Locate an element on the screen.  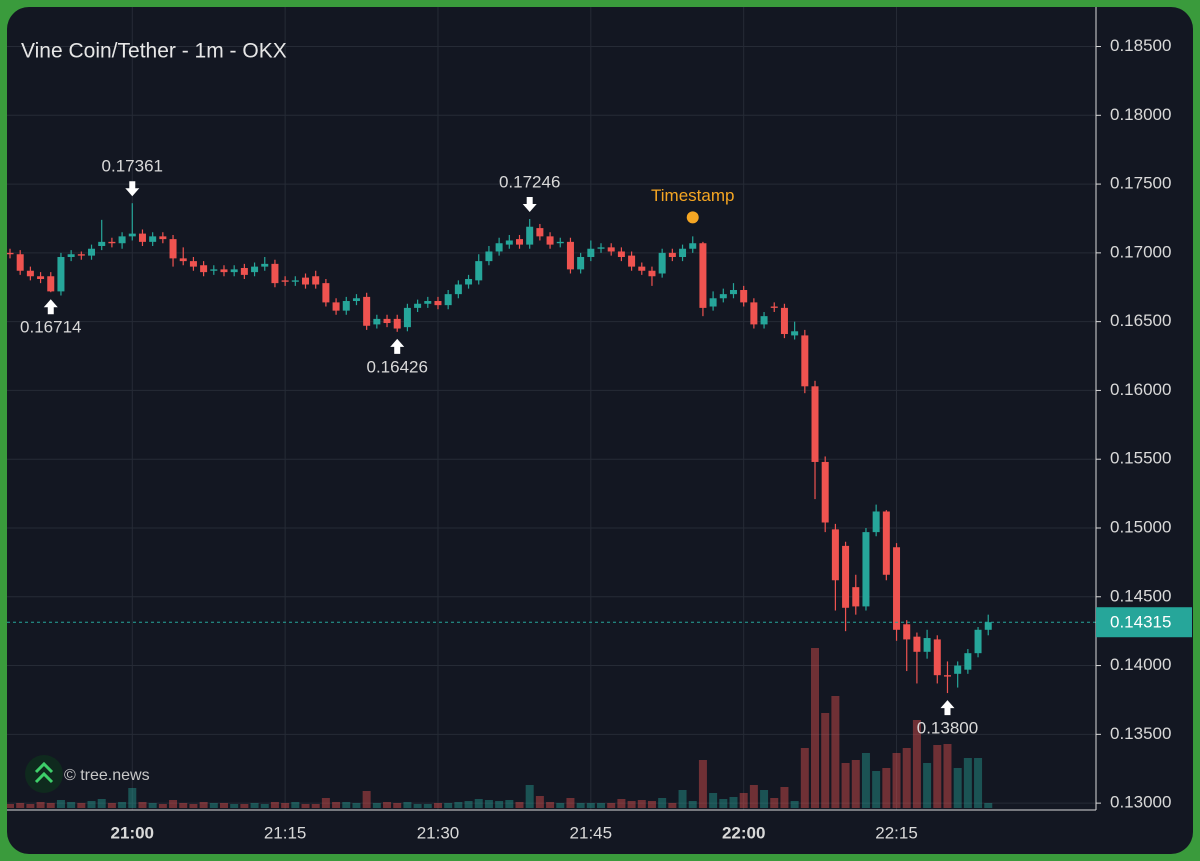
x-tick-label: 21:45 is located at coordinates (591, 832).